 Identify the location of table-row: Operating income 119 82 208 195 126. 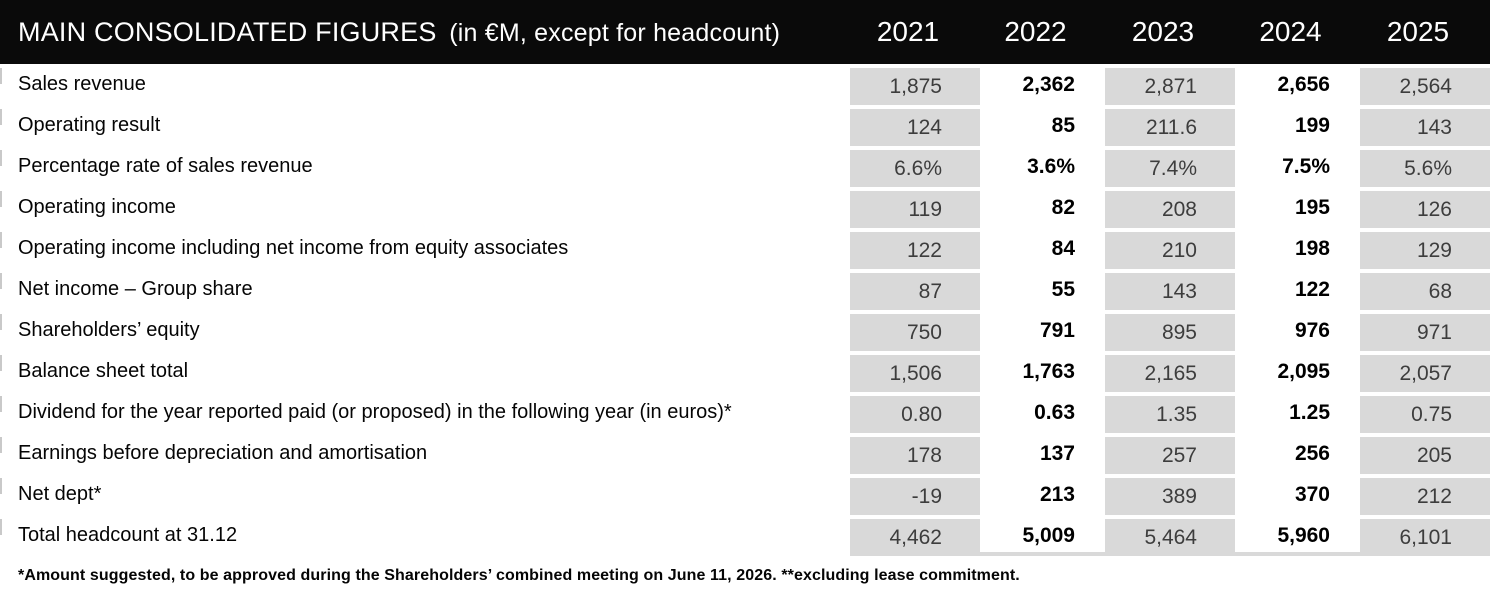
(745, 207).